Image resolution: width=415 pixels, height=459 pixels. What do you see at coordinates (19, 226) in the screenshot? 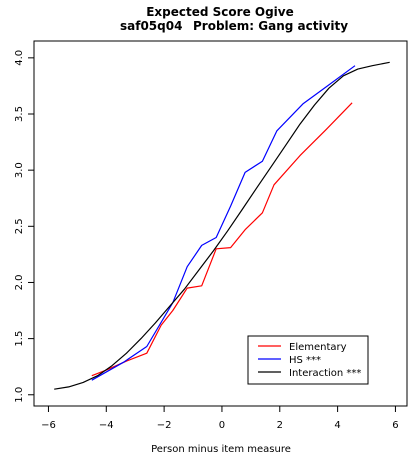
I see `y-tick-label: 2.5` at bounding box center [19, 226].